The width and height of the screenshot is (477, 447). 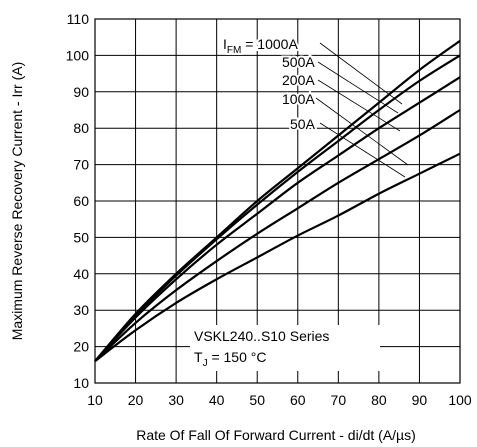 What do you see at coordinates (78, 55) in the screenshot?
I see `y-tick-label: 100` at bounding box center [78, 55].